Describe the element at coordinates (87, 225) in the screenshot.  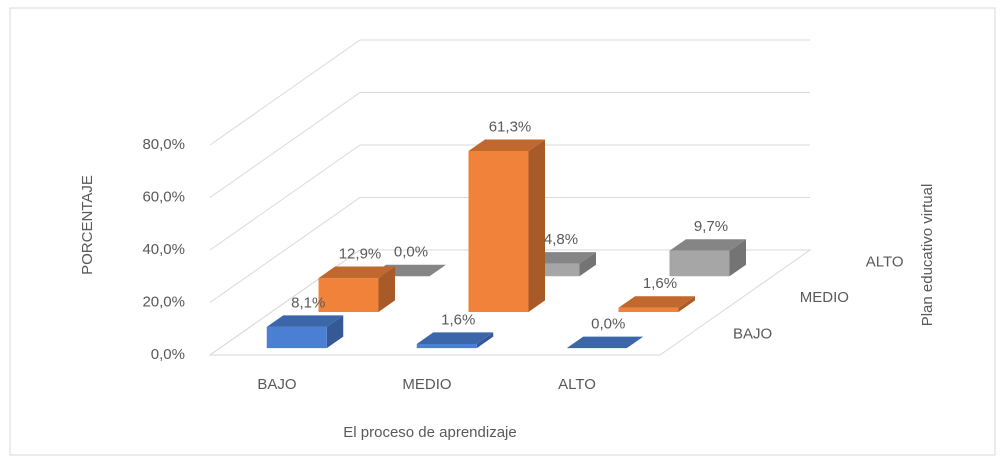
I see `y-axis-title: PORCENTAJE` at that location.